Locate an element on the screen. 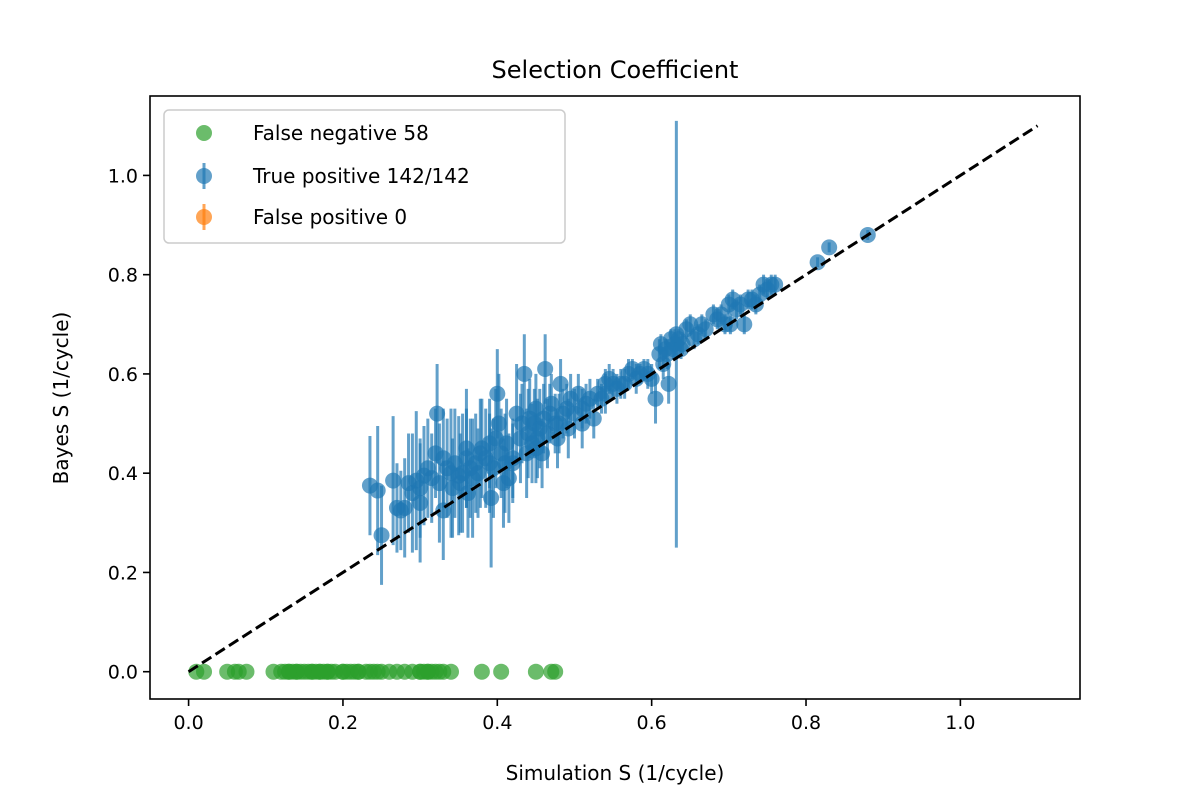 Image resolution: width=1200 pixels, height=800 pixels. x-tick-label: 0.8 is located at coordinates (806, 723).